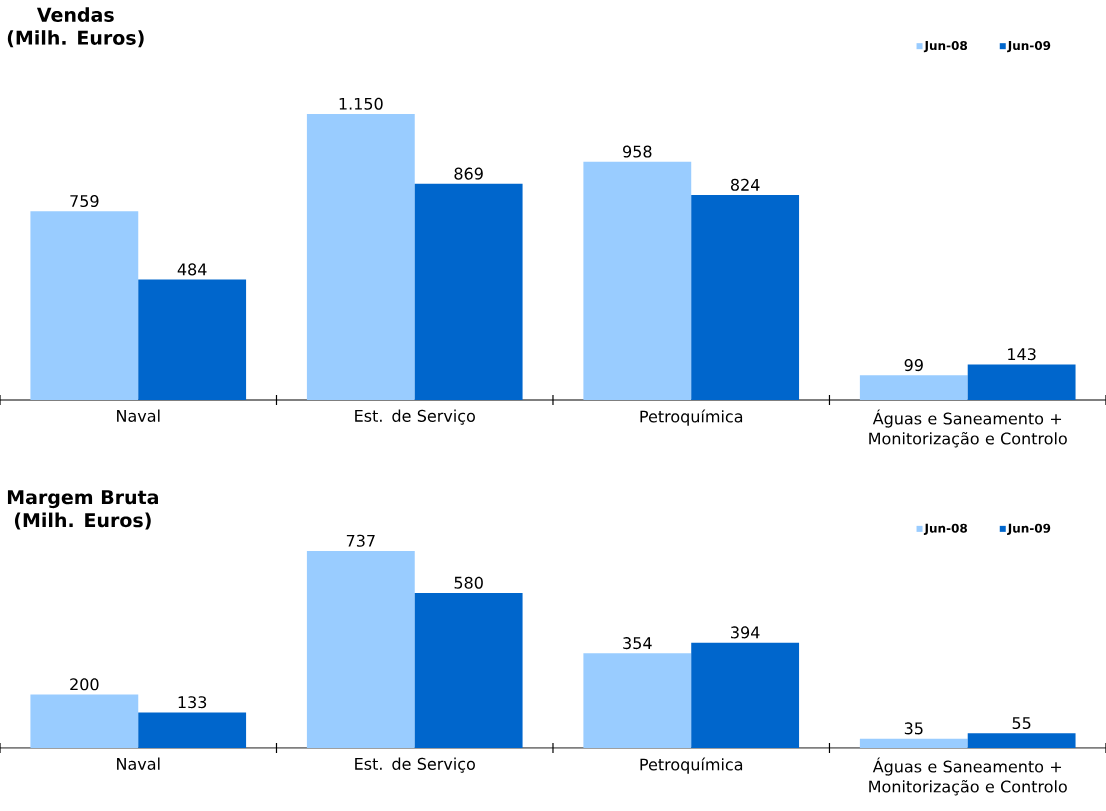  What do you see at coordinates (913, 728) in the screenshot?
I see `data-label: 35` at bounding box center [913, 728].